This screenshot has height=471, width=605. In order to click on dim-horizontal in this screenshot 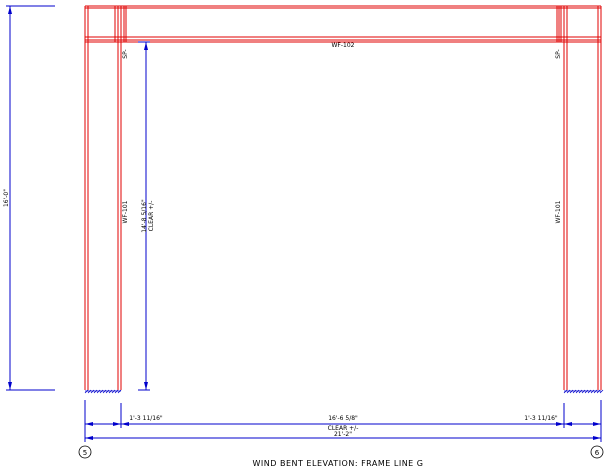, I will do `click(343, 421)`.